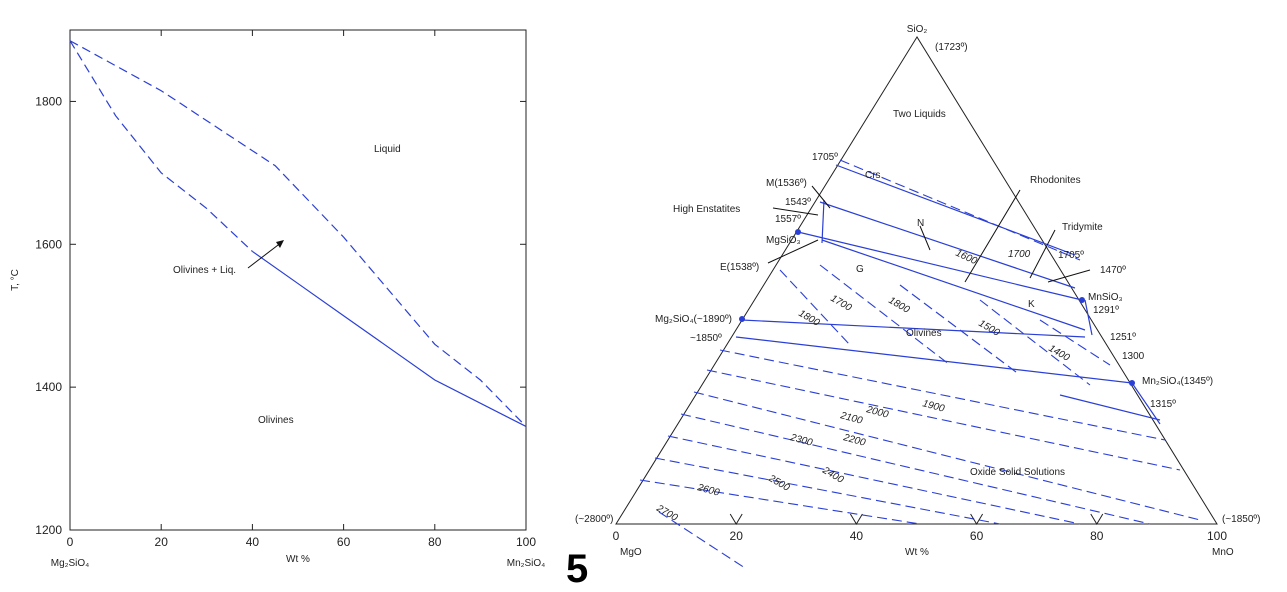 The image size is (1287, 592). I want to click on y-tick-label: 1200, so click(48, 530).